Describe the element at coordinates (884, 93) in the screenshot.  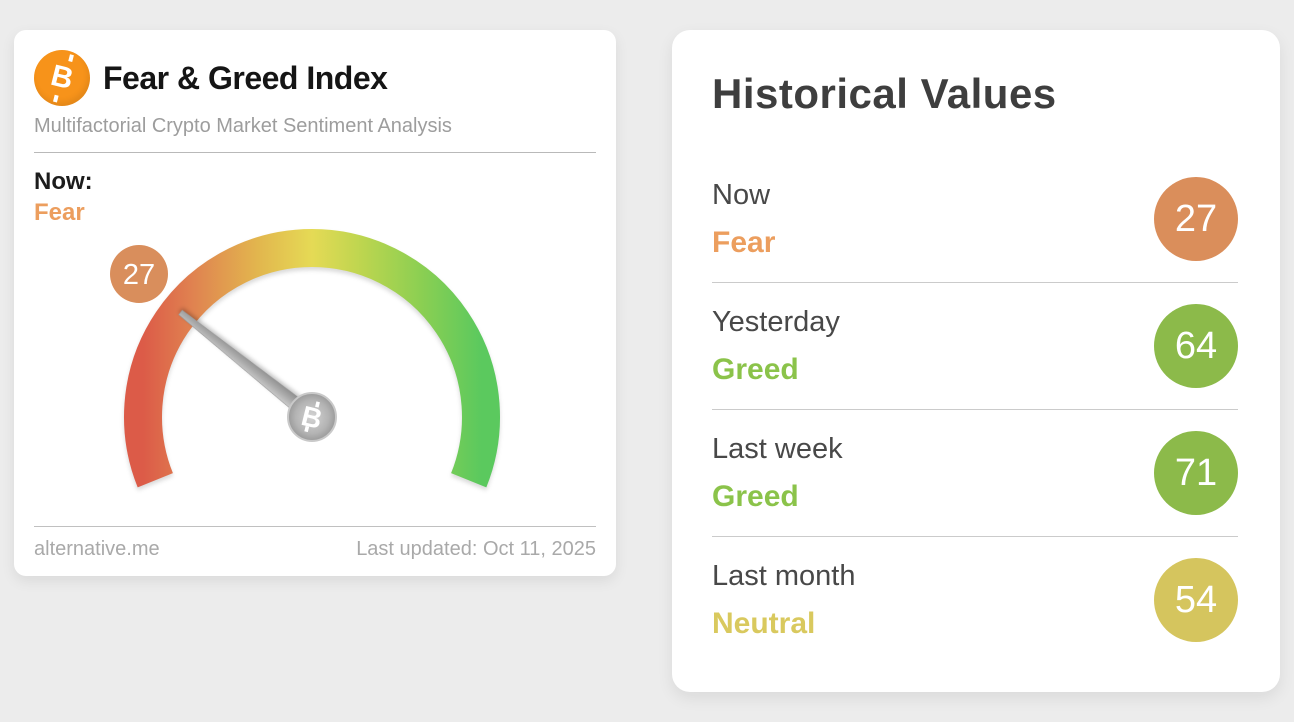
I see `historical-title: Historical Values` at that location.